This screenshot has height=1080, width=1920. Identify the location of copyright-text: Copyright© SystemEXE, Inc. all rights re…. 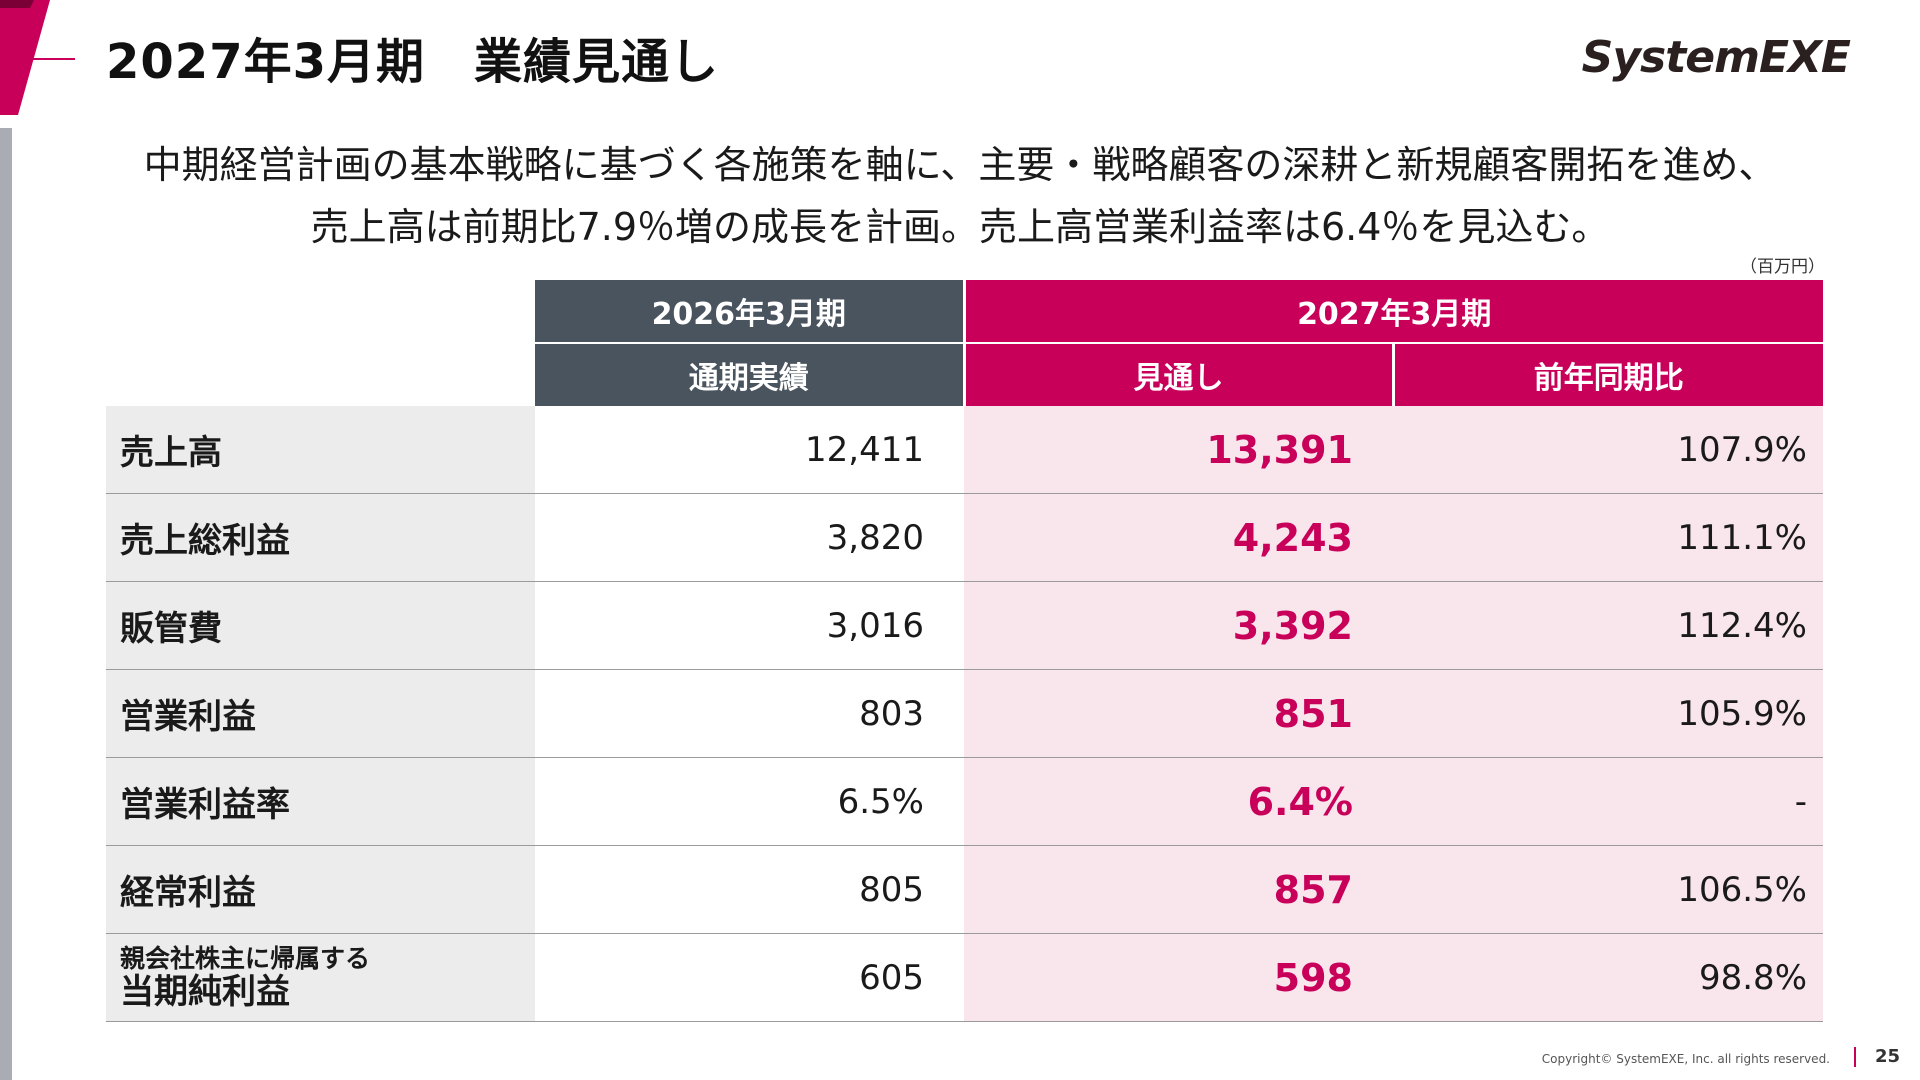
(1685, 1059).